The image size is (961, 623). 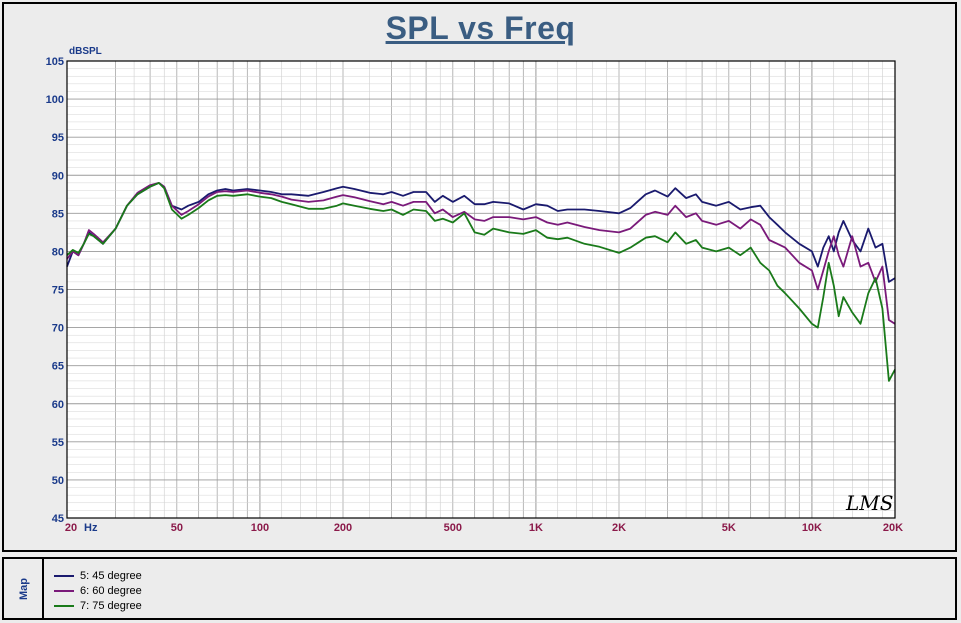 What do you see at coordinates (58, 519) in the screenshot?
I see `y-tick-label: 45` at bounding box center [58, 519].